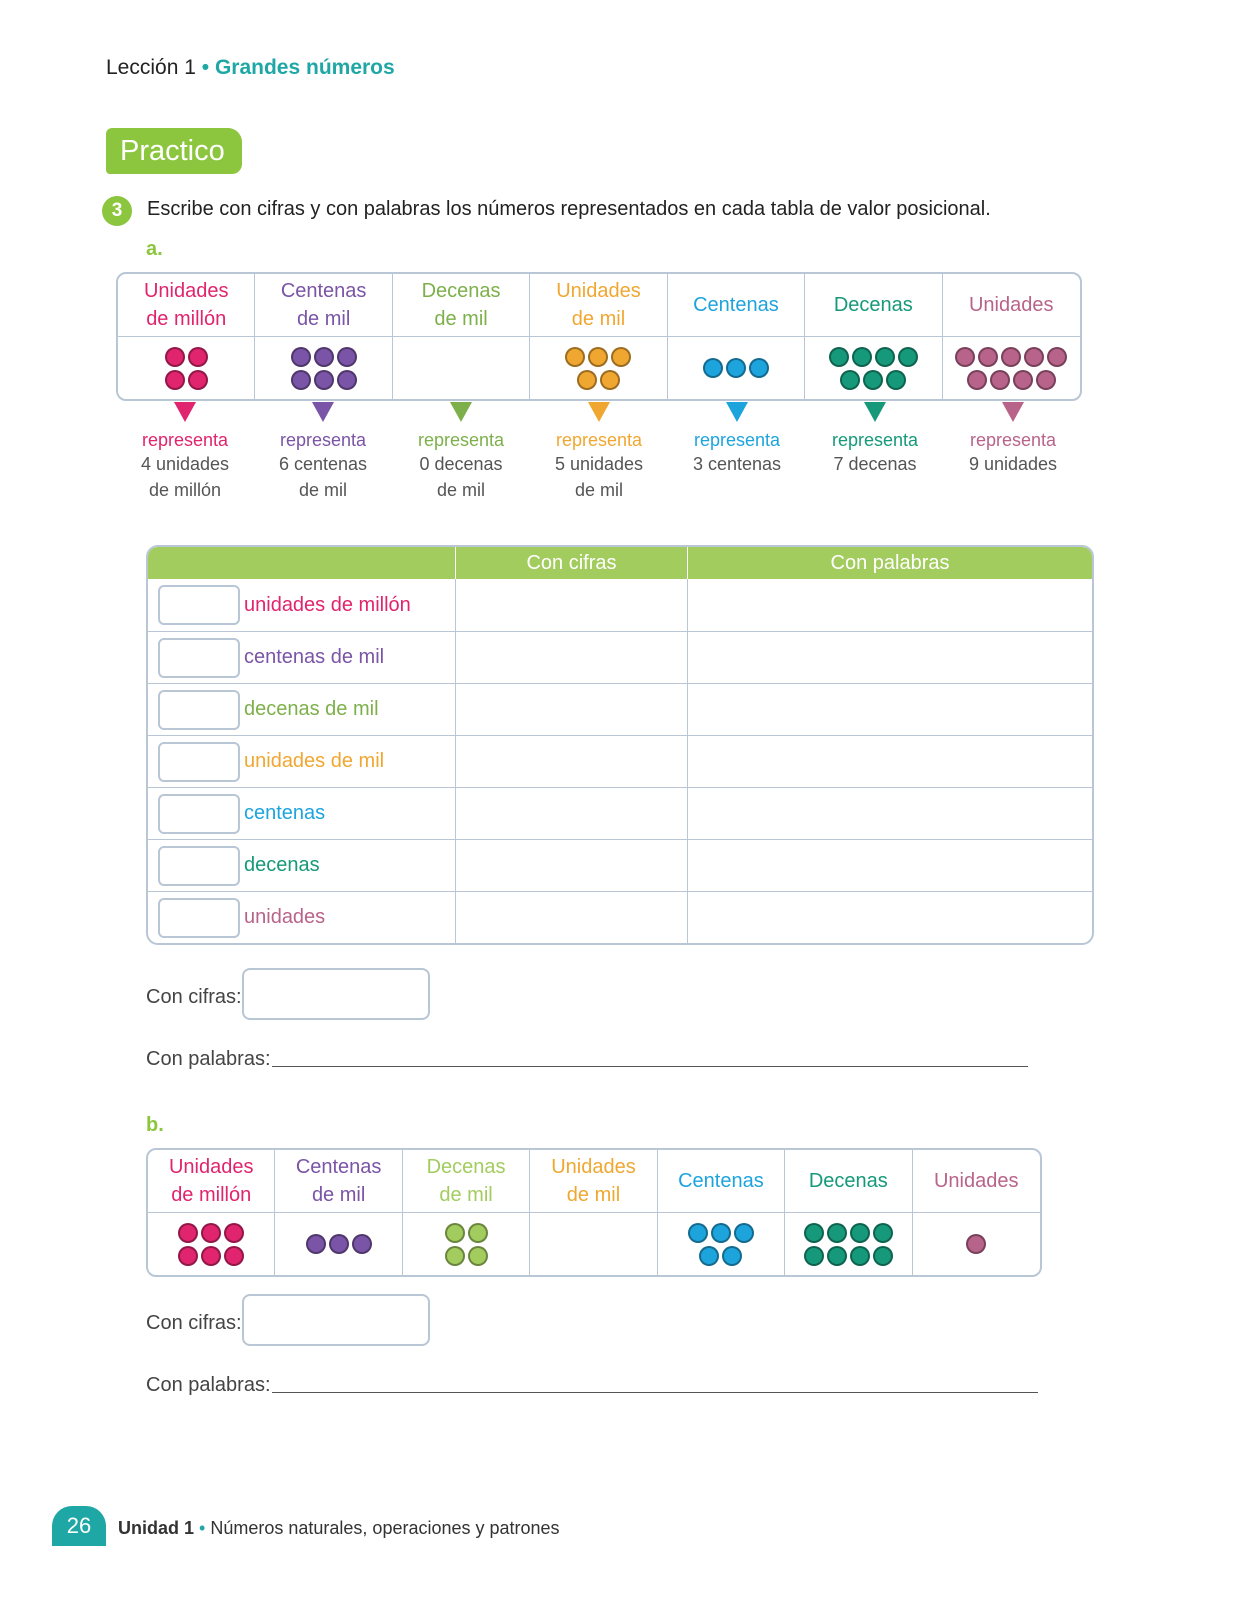 The image size is (1245, 1600). What do you see at coordinates (462, 305) in the screenshot?
I see `column-header: Decenas de mil` at bounding box center [462, 305].